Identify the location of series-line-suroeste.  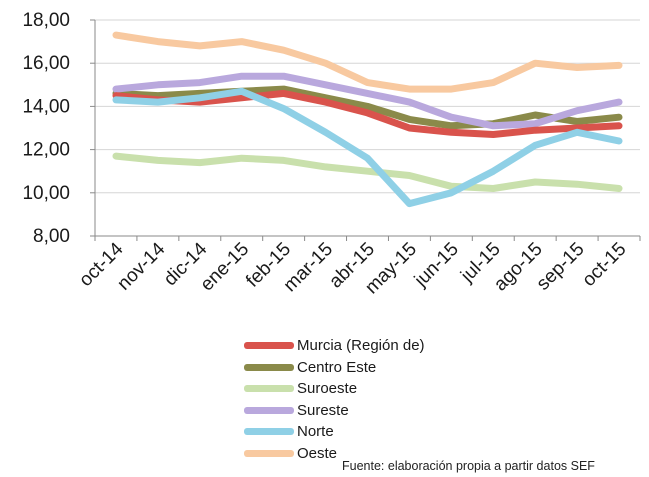
(367, 172).